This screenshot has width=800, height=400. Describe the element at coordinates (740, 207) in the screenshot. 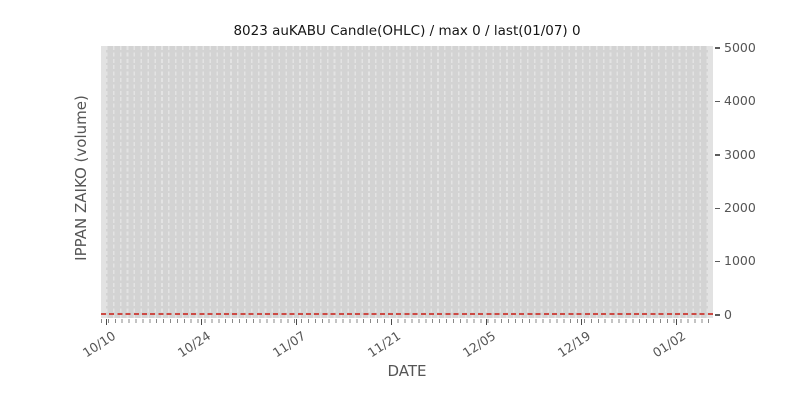

I see `y-tick-label: 2000` at that location.